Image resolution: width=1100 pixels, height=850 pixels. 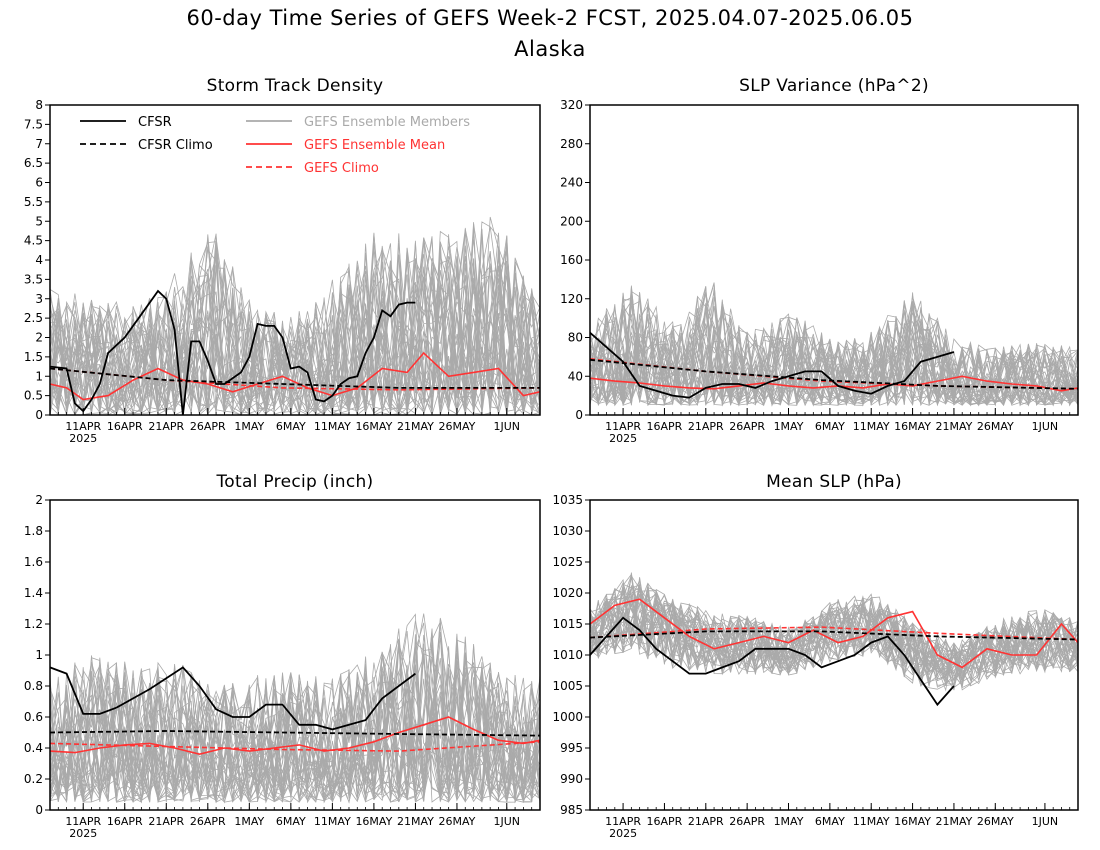 What do you see at coordinates (571, 144) in the screenshot?
I see `y-tick-label: 280` at bounding box center [571, 144].